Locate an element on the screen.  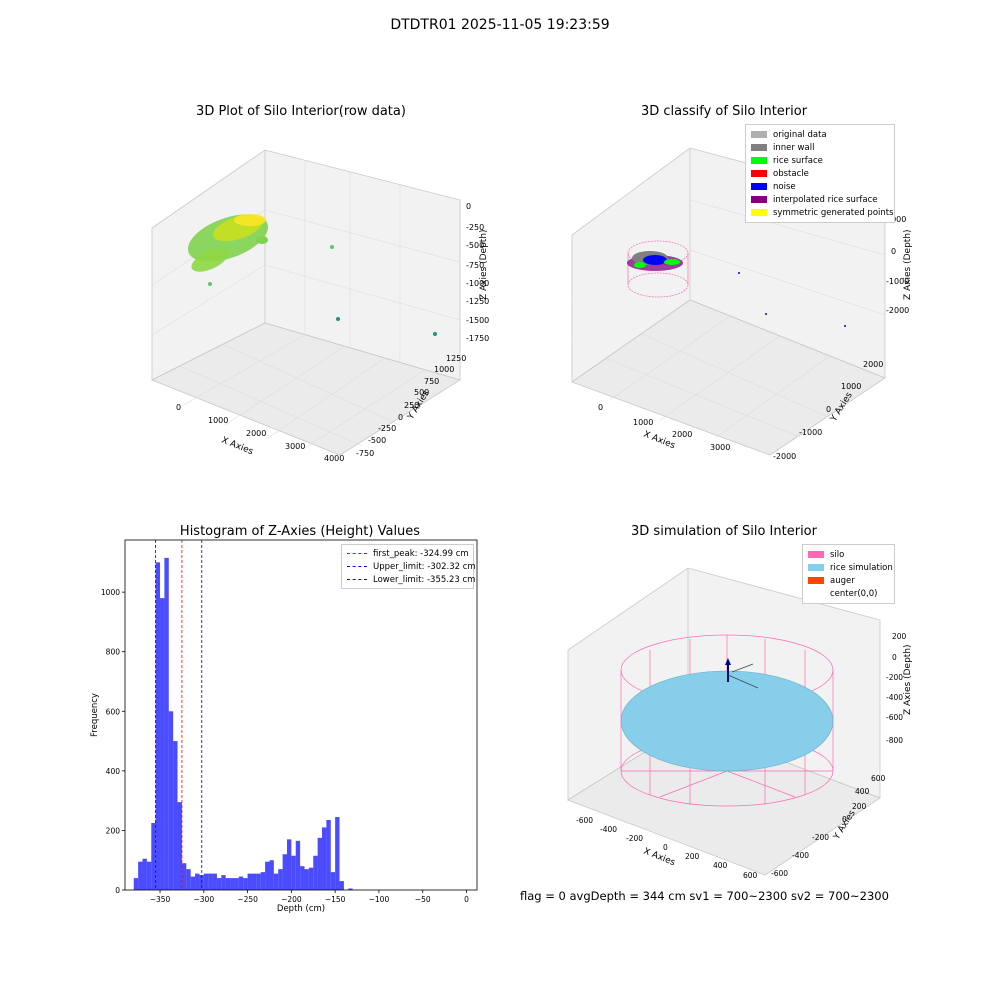
panel1-x-ticks: 0 1000 2000 3000 4000 is located at coordinates (260, 433).